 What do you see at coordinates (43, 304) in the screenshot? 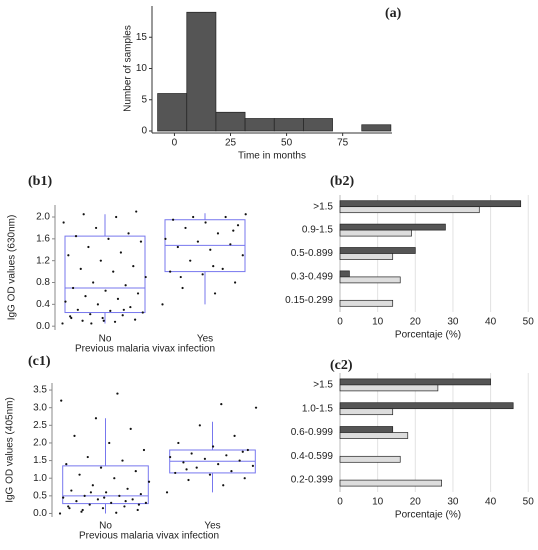
I see `y-tick-label: 0.4` at bounding box center [43, 304].